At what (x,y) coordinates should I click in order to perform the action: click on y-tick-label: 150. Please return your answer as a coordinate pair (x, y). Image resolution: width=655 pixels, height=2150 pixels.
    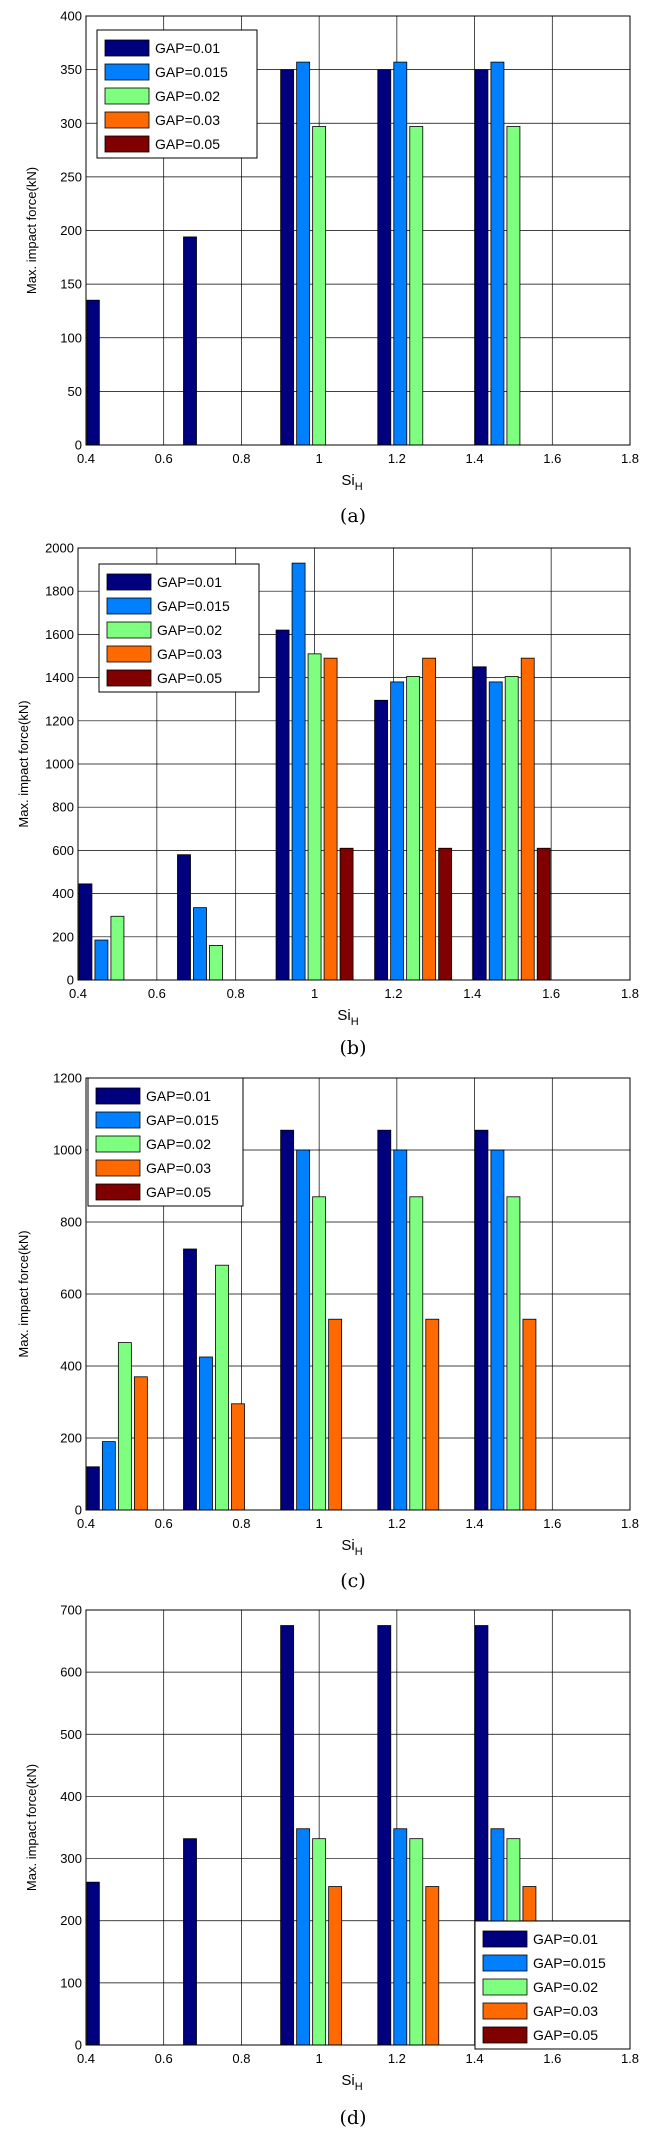
    Looking at the image, I should click on (71, 284).